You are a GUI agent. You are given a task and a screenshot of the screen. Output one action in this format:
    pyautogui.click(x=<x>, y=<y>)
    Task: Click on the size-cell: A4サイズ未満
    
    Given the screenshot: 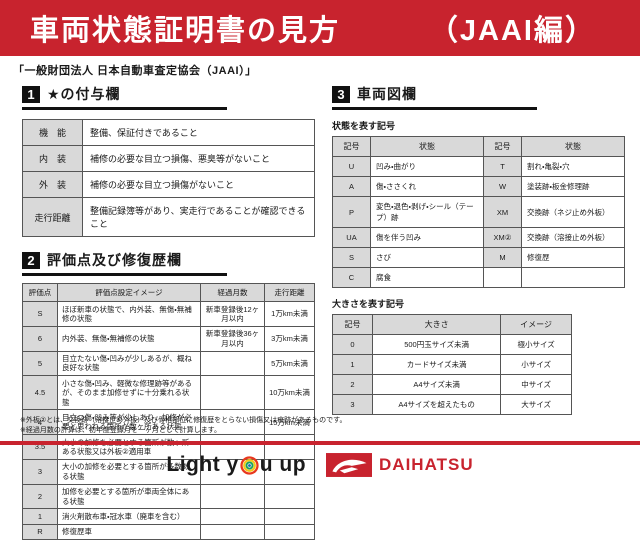 What is the action you would take?
    pyautogui.click(x=436, y=384)
    